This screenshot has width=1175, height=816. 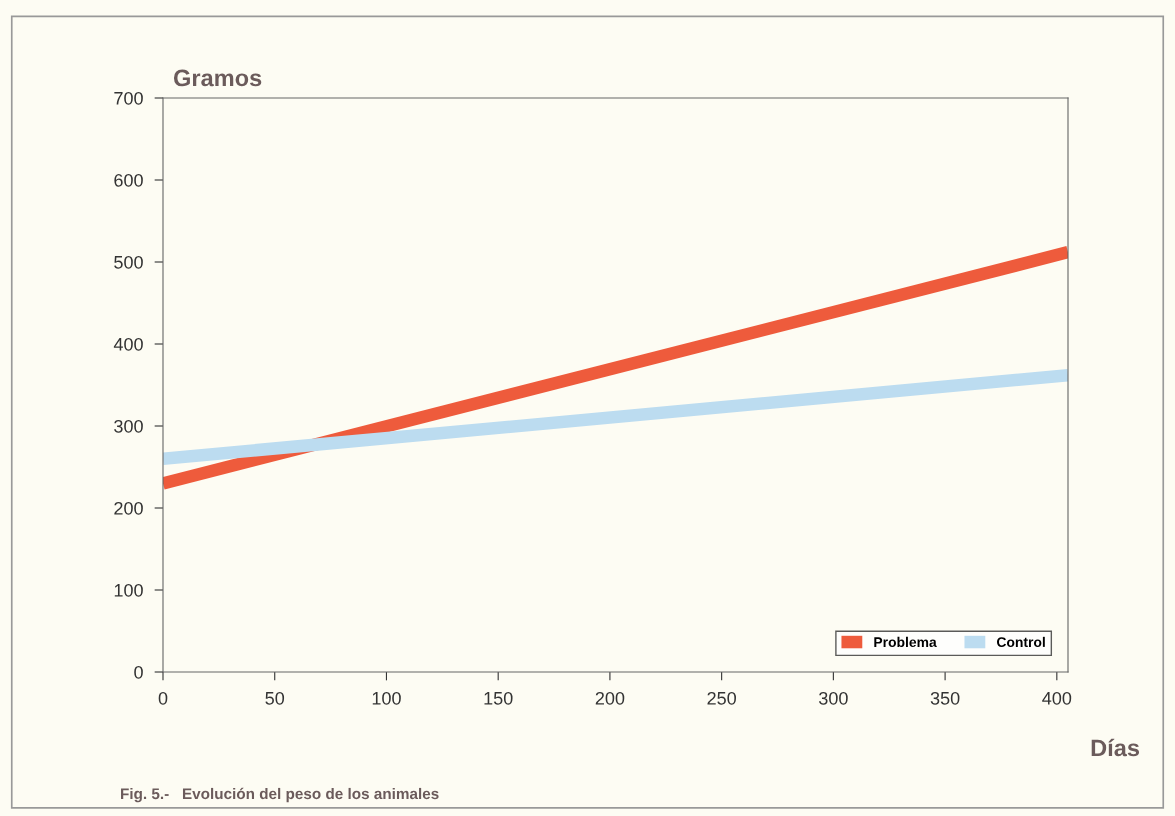 I want to click on x-tick-label: 150, so click(x=498, y=698).